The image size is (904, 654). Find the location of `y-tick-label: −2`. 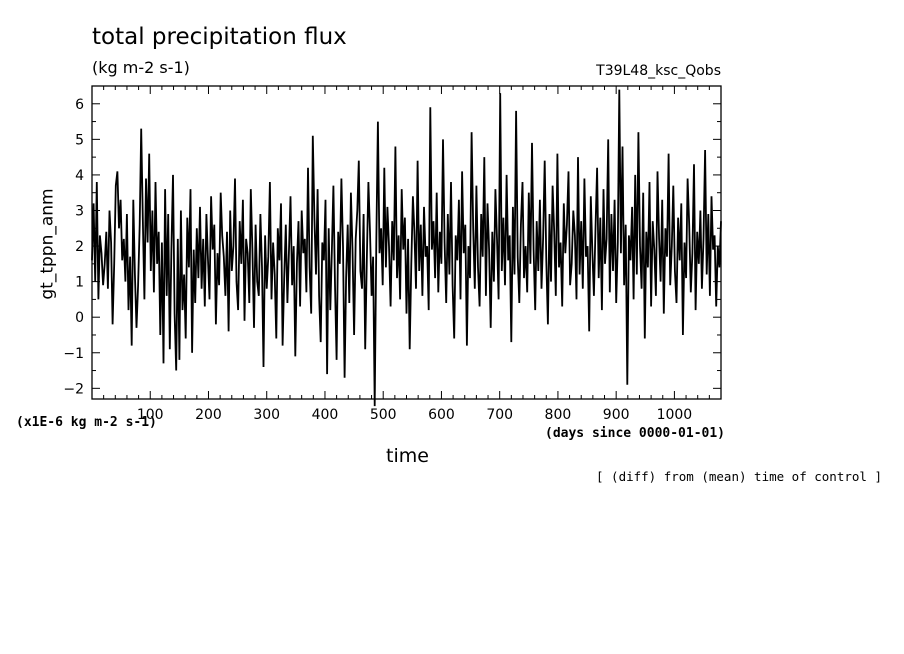

y-tick-label: −2 is located at coordinates (73, 389).